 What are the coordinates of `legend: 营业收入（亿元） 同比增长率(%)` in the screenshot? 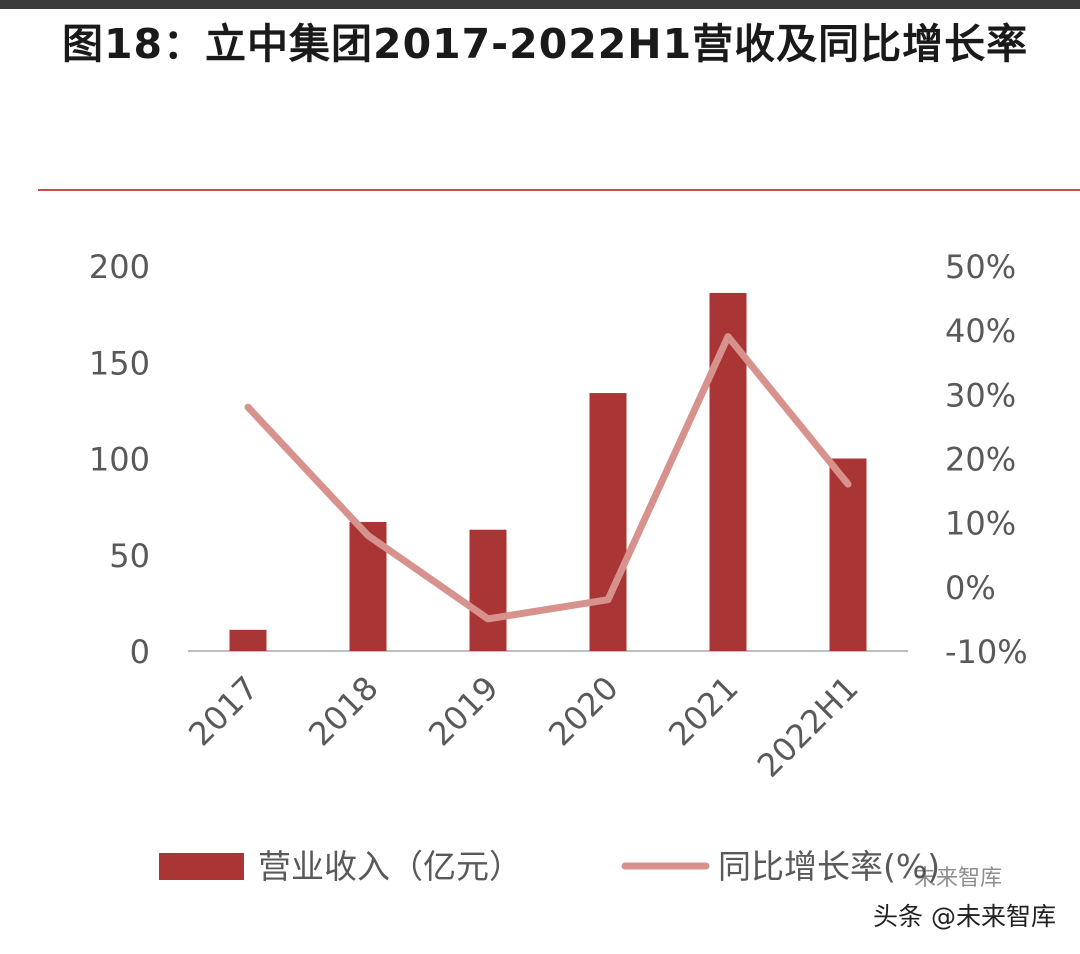 It's located at (549, 866).